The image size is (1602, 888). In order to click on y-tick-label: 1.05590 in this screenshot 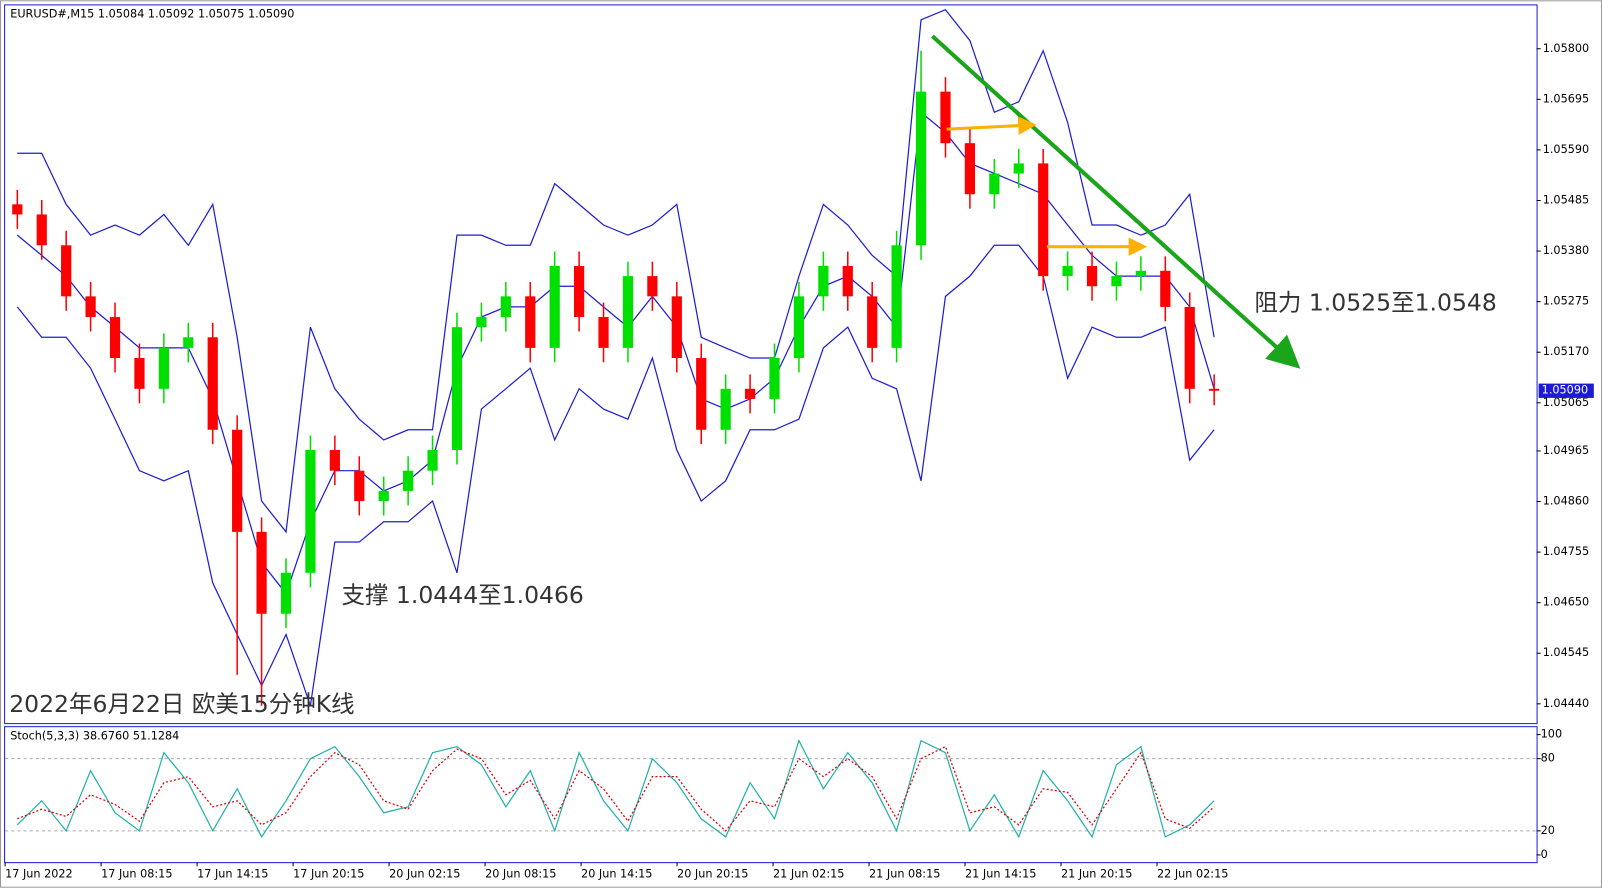, I will do `click(1566, 149)`.